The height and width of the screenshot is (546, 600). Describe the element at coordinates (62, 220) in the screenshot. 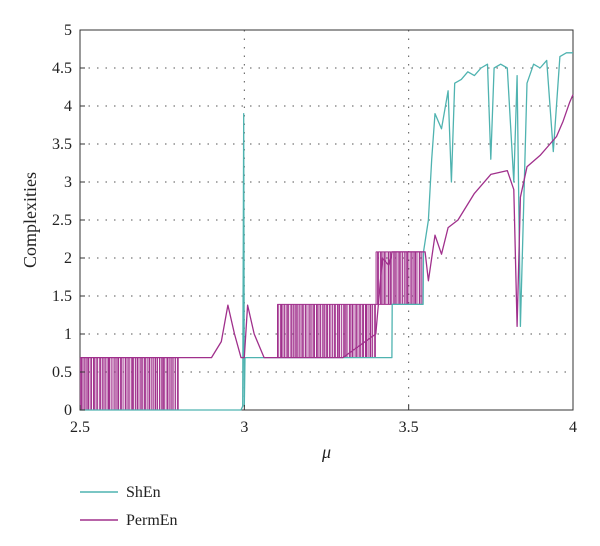

I see `y-tick-label: 2.5` at that location.